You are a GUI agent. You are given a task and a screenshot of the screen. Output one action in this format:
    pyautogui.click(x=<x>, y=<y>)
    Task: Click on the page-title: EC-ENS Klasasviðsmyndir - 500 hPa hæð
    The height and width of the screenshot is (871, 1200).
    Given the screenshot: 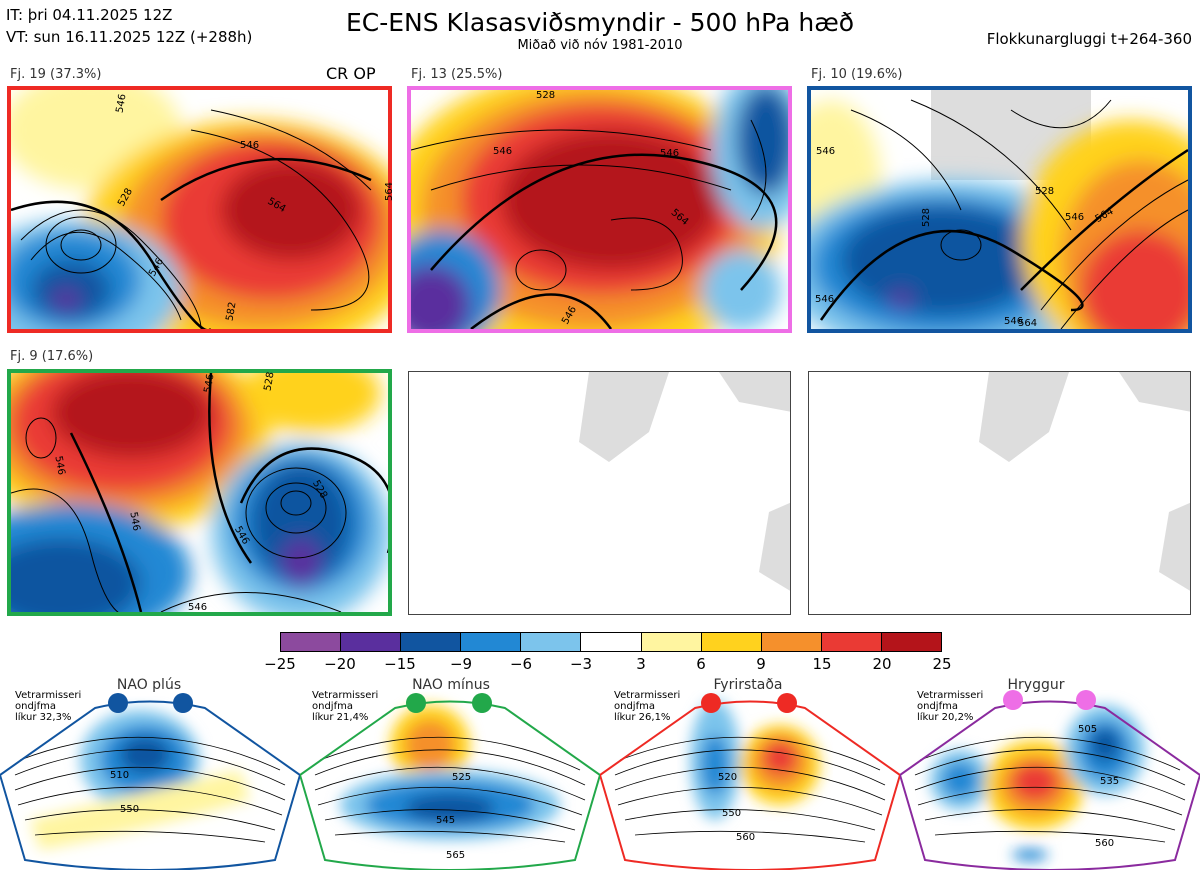 What is the action you would take?
    pyautogui.click(x=600, y=22)
    